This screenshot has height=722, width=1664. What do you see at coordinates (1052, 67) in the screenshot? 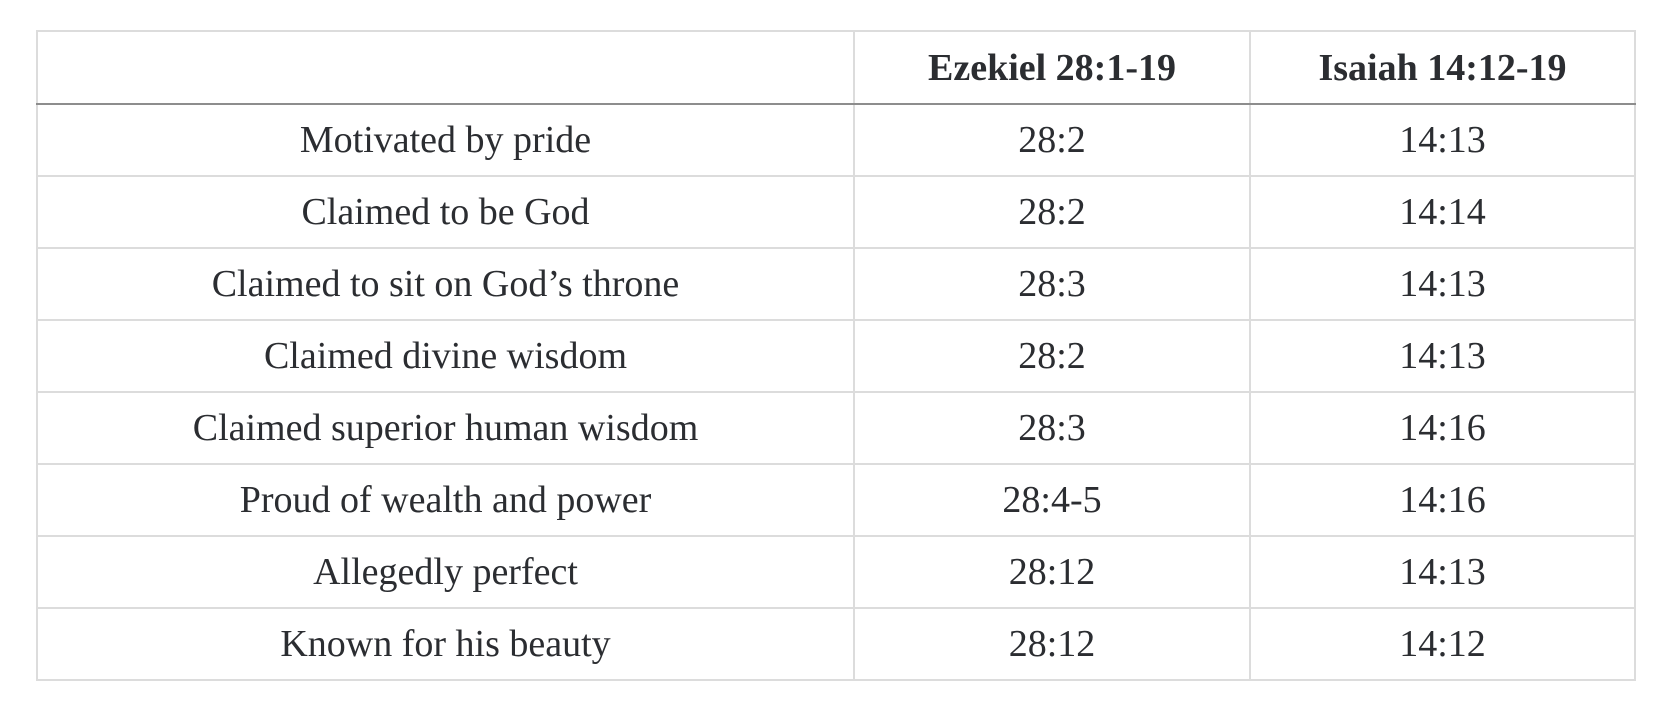
I see `header-cell-ezekiel: Ezekiel 28:1-19` at bounding box center [1052, 67].